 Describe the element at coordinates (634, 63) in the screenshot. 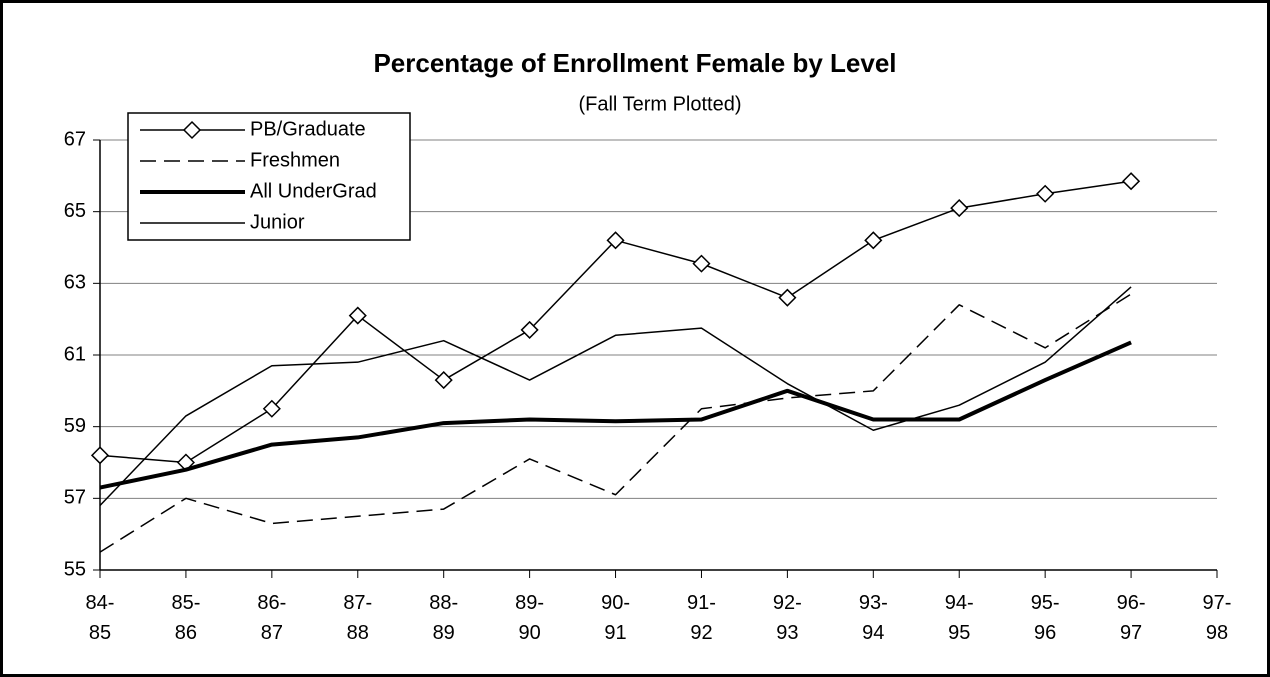

I see `chart-title: Percentage of Enrollment Female by Level` at that location.